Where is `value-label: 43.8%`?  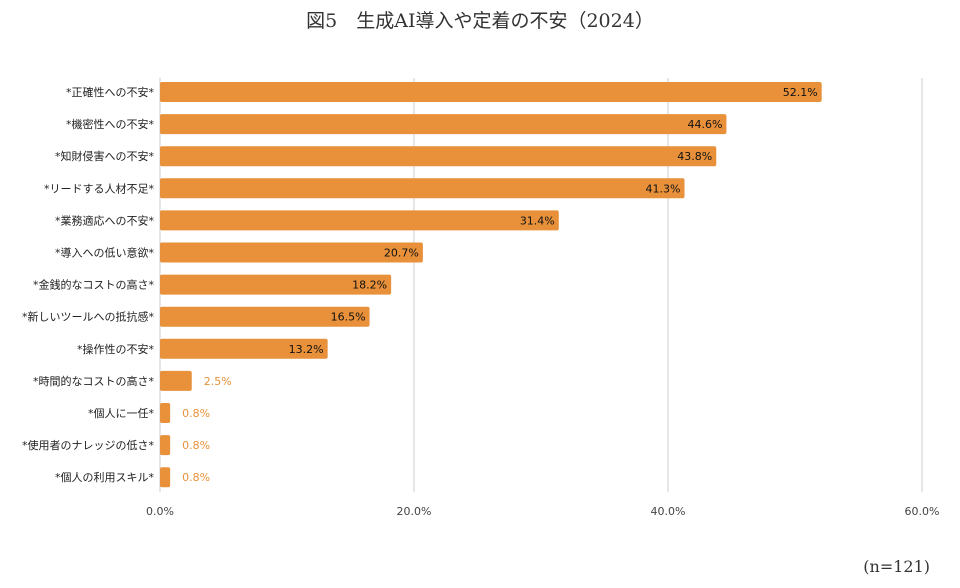 value-label: 43.8% is located at coordinates (694, 156).